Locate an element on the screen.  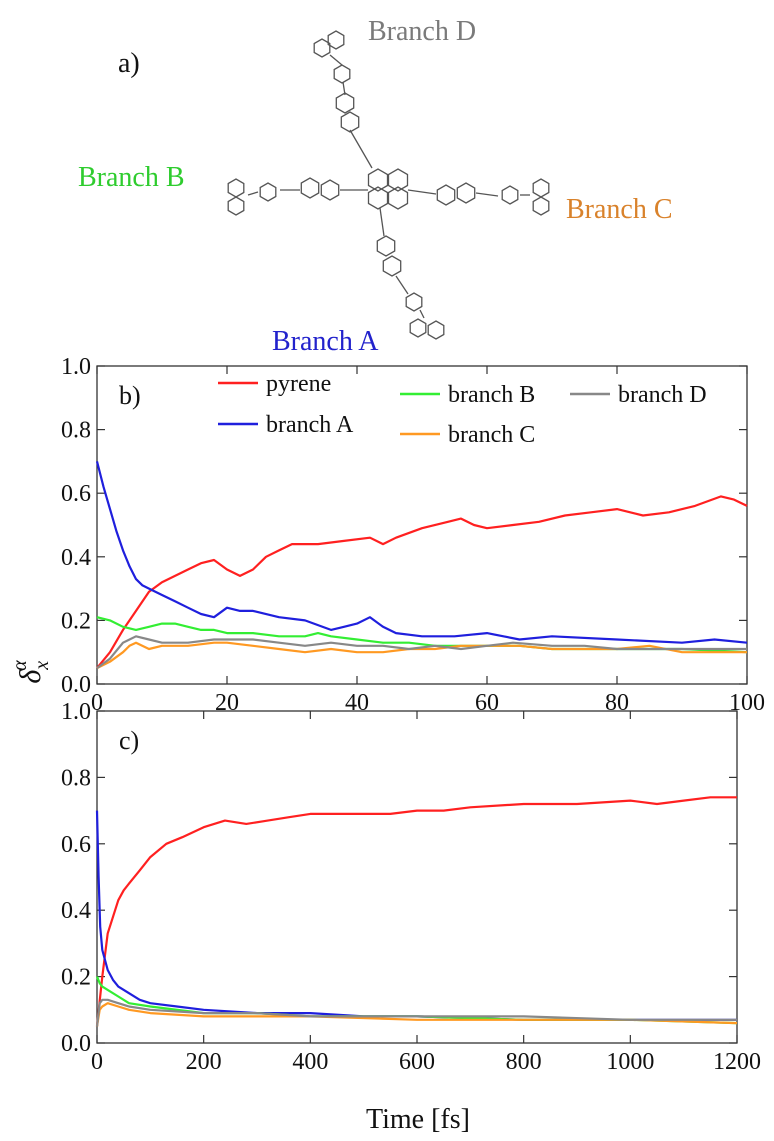
branch-c-label: Branch C is located at coordinates (619, 209).